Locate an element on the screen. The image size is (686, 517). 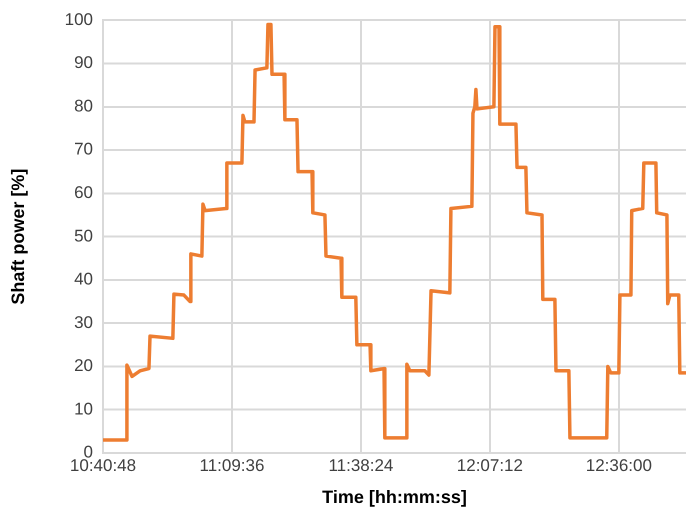
y-tick-label: 10 is located at coordinates (83, 408).